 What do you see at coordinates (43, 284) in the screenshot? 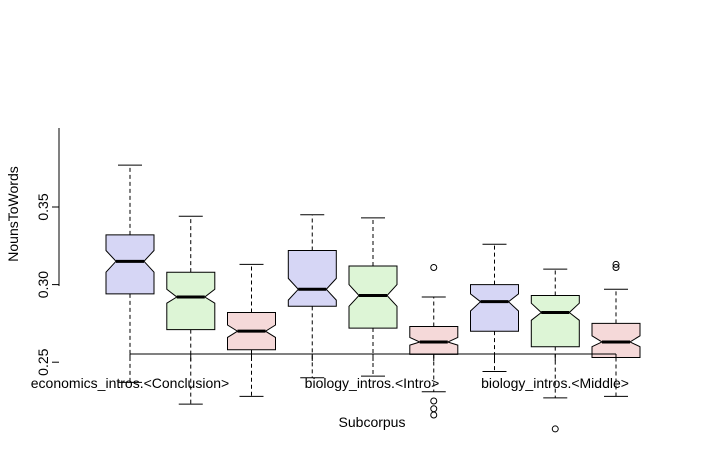
I see `y-tick-label: 0.30` at bounding box center [43, 284].